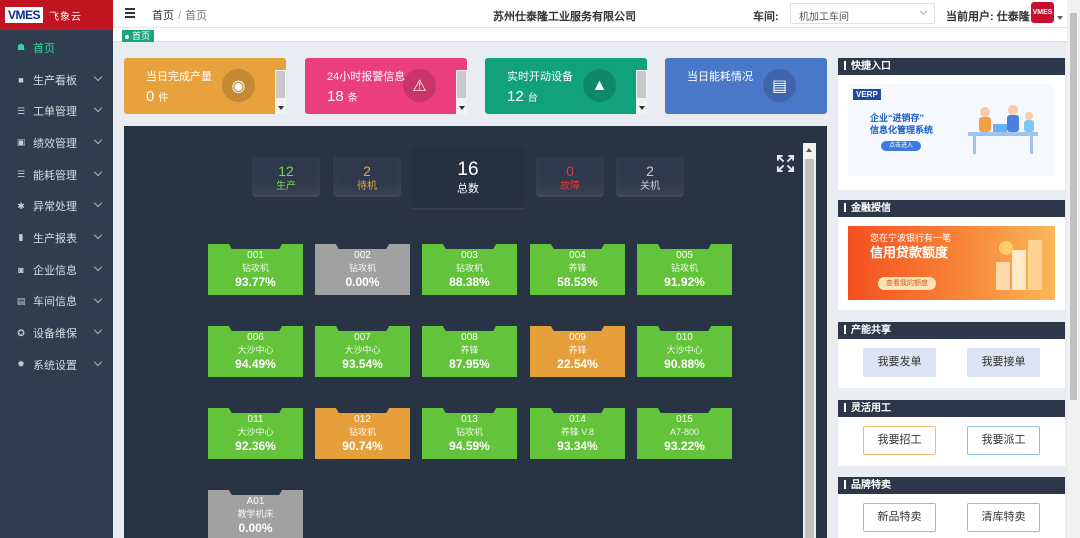 The width and height of the screenshot is (1080, 538). What do you see at coordinates (21, 174) in the screenshot?
I see `list-icon: ☰` at bounding box center [21, 174].